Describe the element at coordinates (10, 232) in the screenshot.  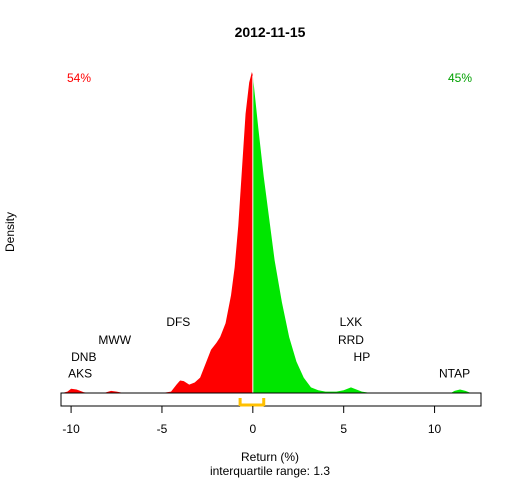
I see `y-axis-label: Density` at that location.